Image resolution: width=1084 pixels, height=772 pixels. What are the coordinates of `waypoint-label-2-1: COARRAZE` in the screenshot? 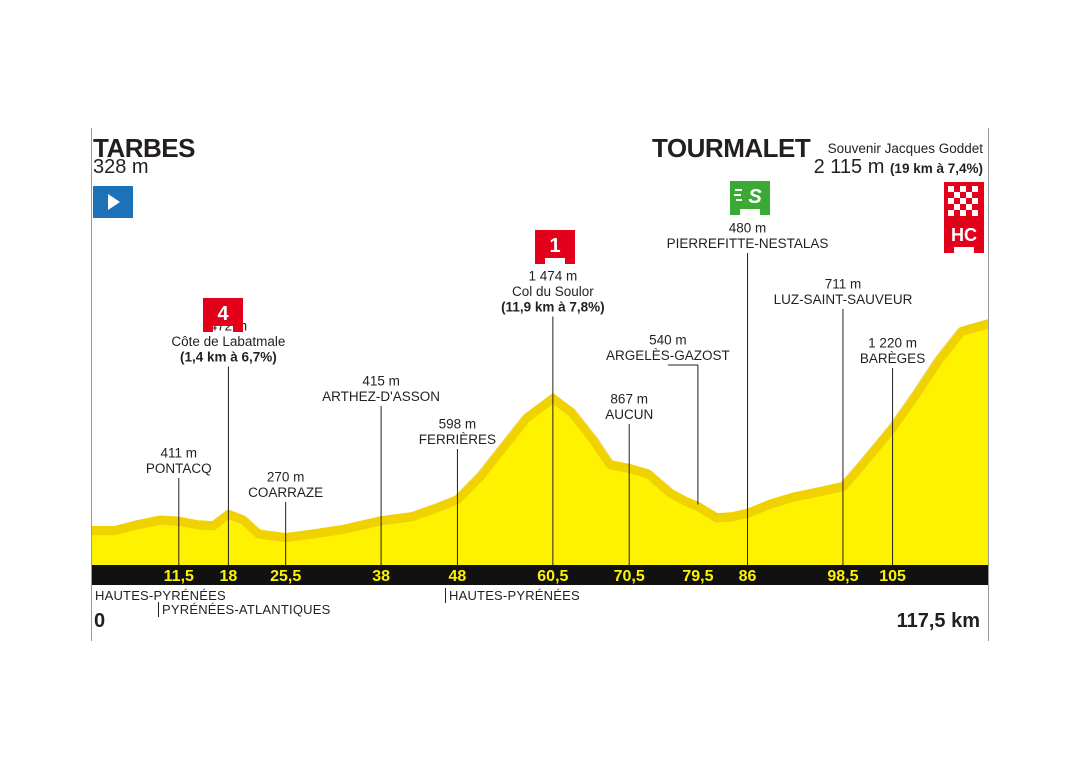 It's located at (285, 492).